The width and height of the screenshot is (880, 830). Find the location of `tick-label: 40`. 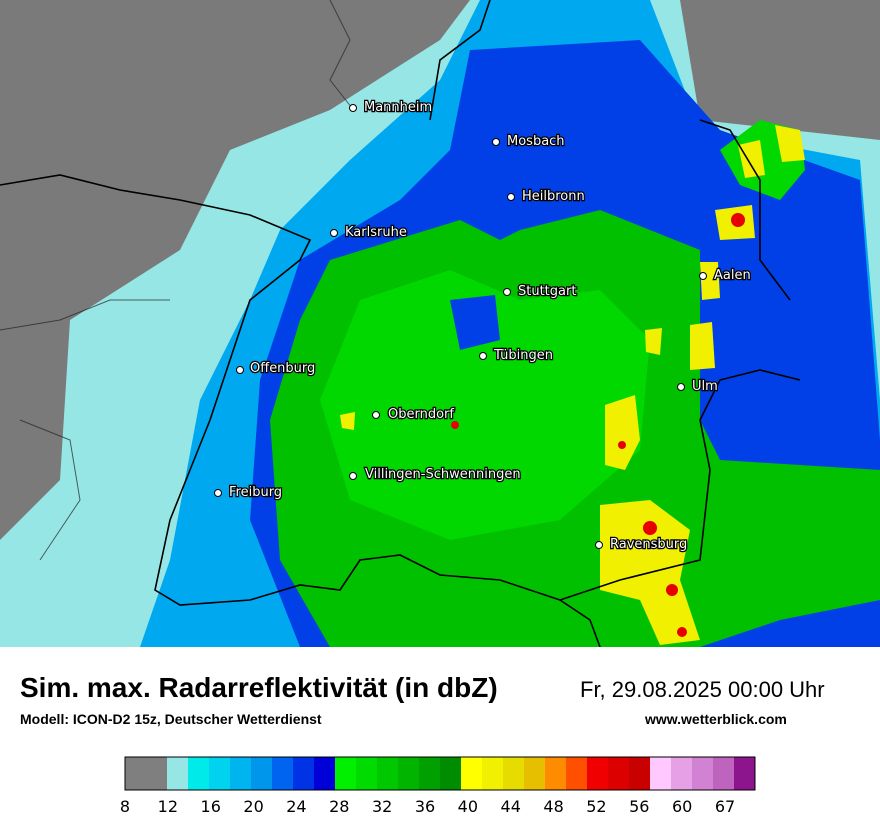

tick-label: 40 is located at coordinates (468, 806).